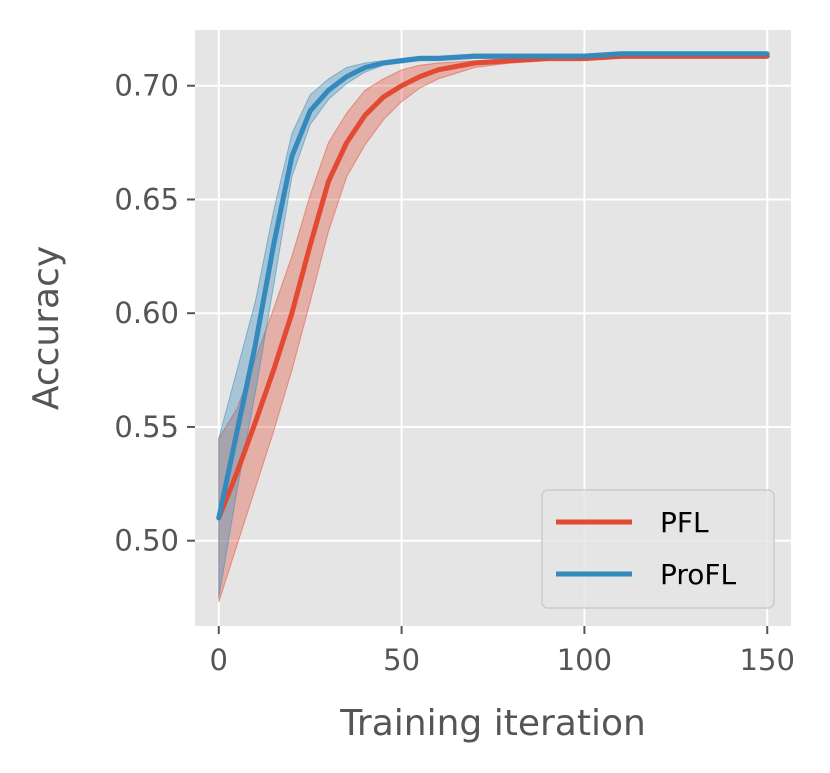 The height and width of the screenshot is (773, 830). I want to click on y-axis-ticks: 0.50 0.55 0.60 0.65 0.70, so click(154, 313).